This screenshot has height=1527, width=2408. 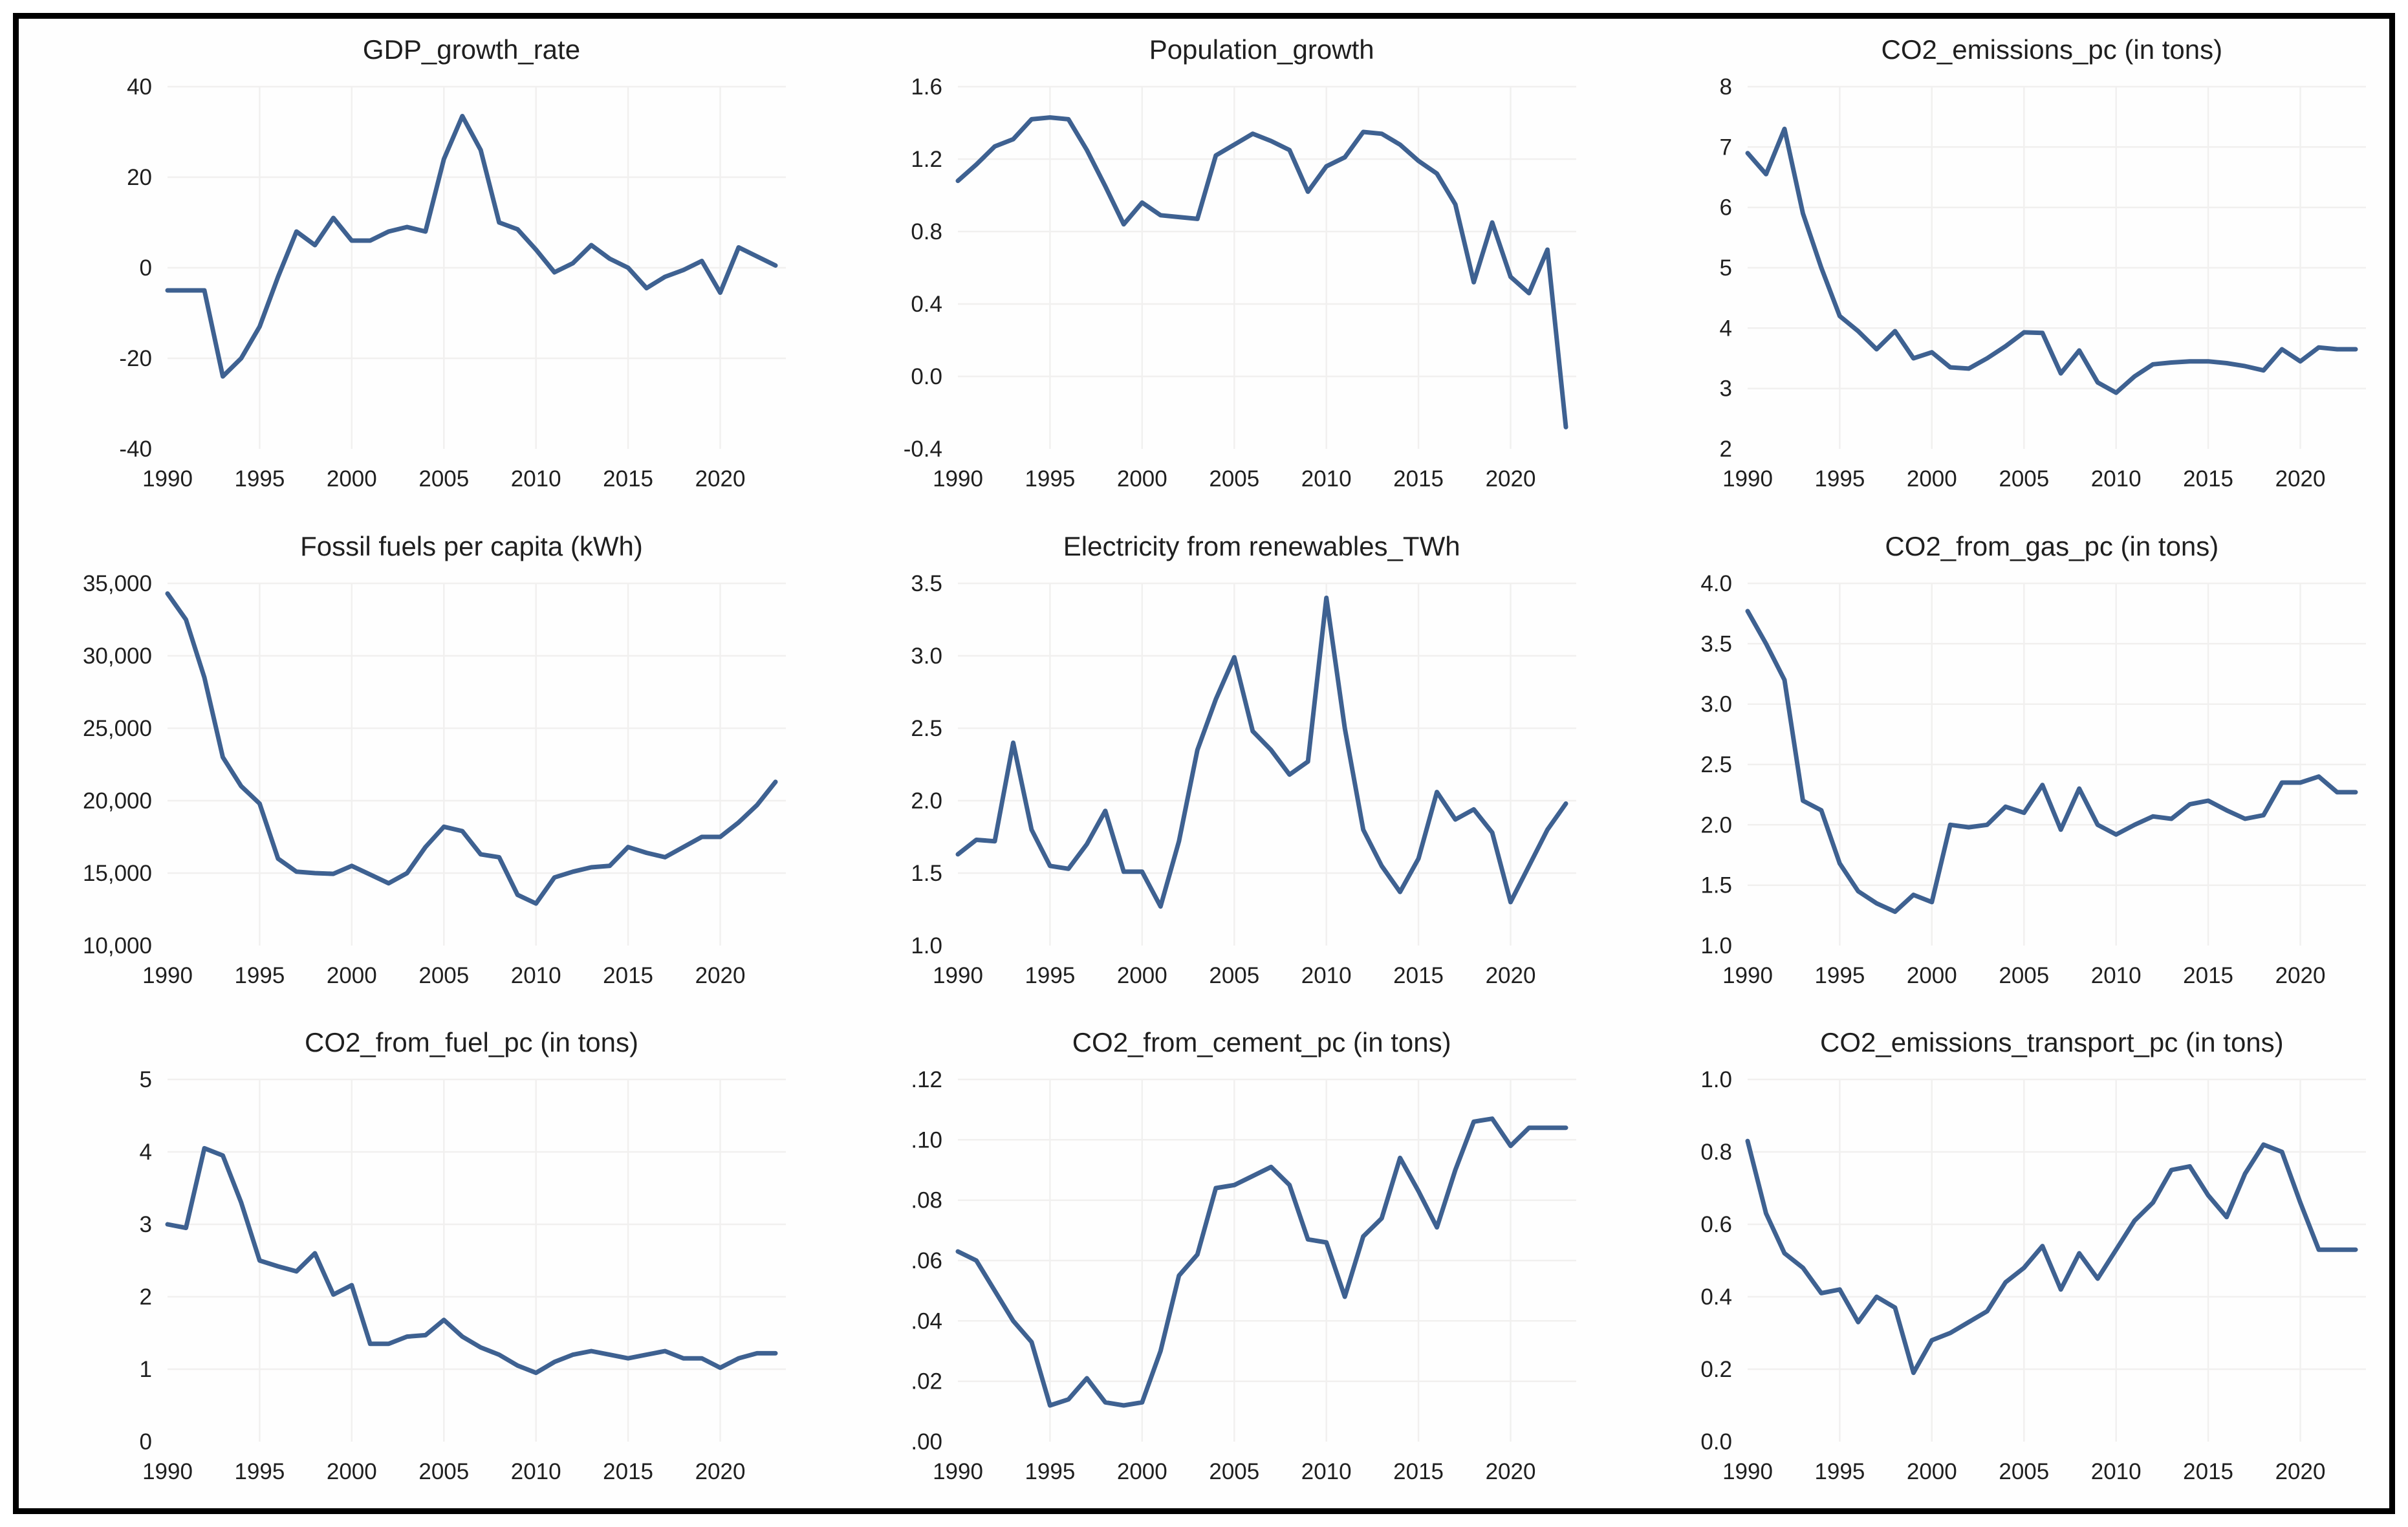 I want to click on svg-text: .02, so click(x=926, y=1381).